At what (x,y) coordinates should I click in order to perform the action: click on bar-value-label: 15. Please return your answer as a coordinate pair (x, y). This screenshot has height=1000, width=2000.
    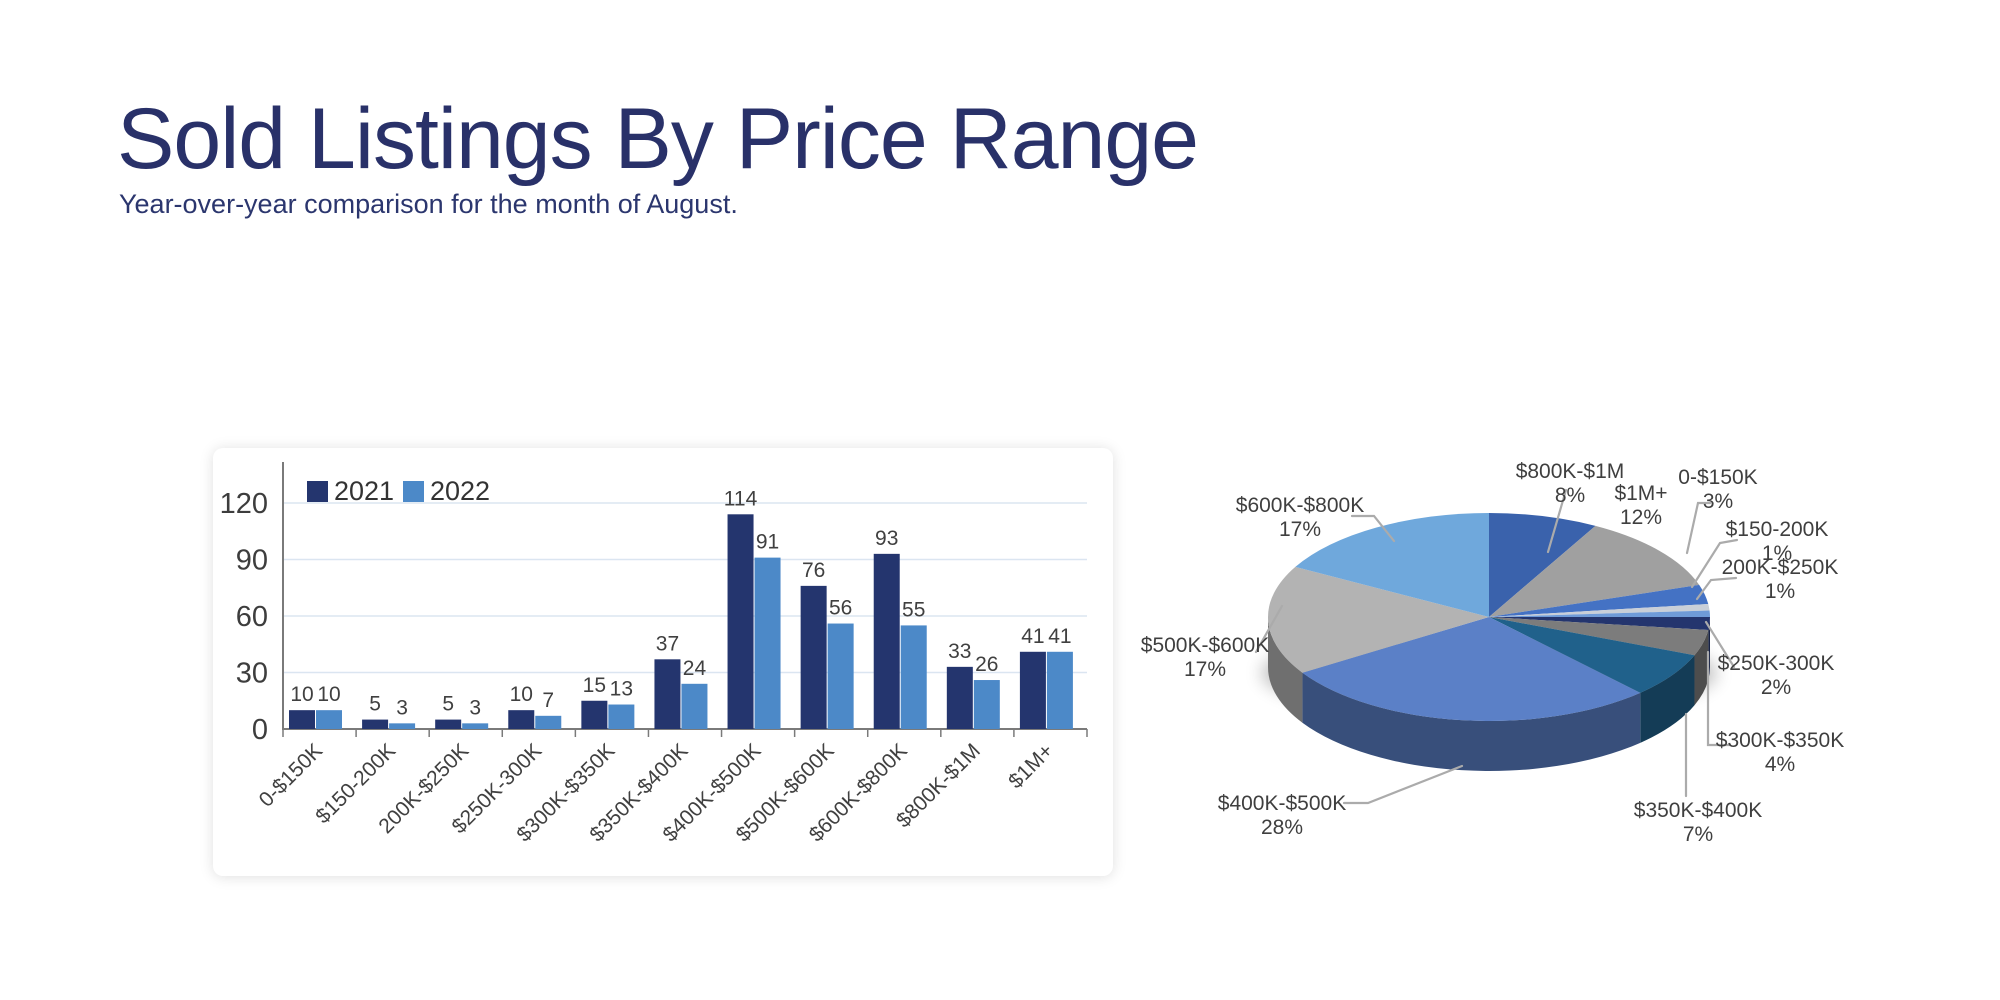
    Looking at the image, I should click on (594, 685).